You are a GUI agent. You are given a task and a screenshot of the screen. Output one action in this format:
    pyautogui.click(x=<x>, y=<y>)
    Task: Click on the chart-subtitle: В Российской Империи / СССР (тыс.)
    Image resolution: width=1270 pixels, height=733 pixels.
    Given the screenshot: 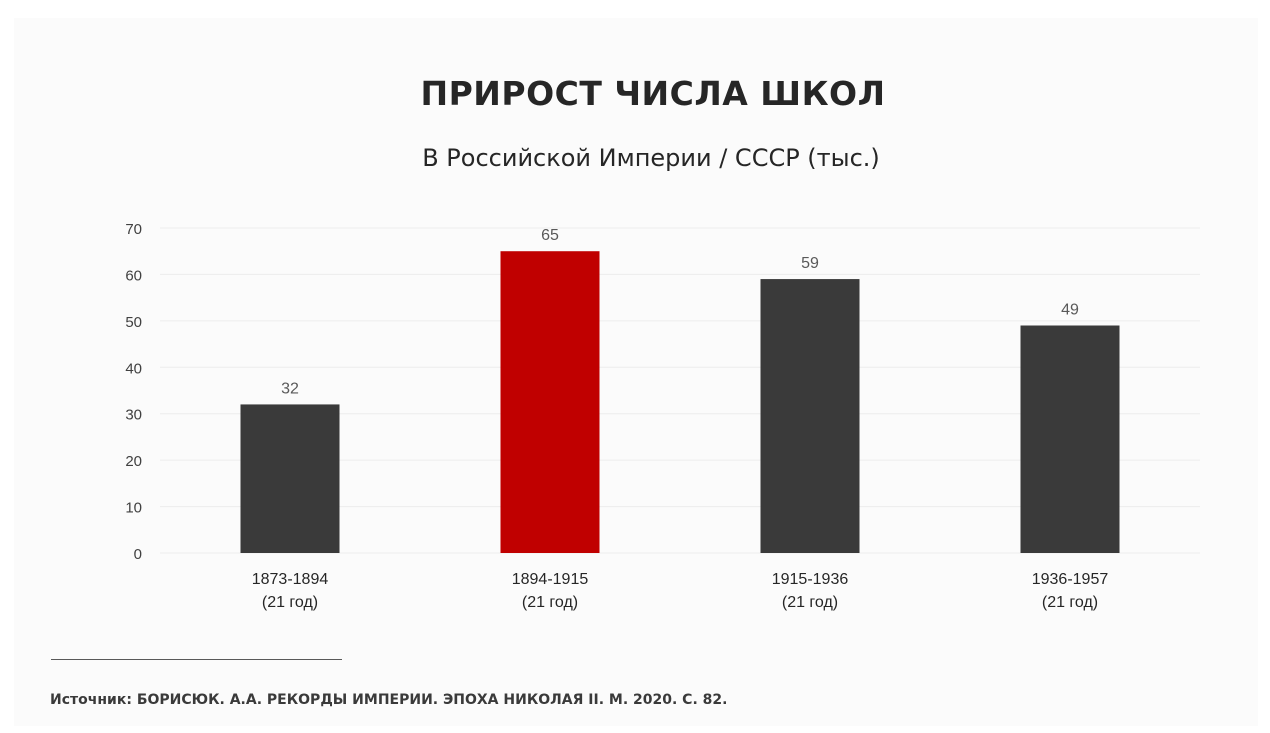 What is the action you would take?
    pyautogui.click(x=651, y=158)
    